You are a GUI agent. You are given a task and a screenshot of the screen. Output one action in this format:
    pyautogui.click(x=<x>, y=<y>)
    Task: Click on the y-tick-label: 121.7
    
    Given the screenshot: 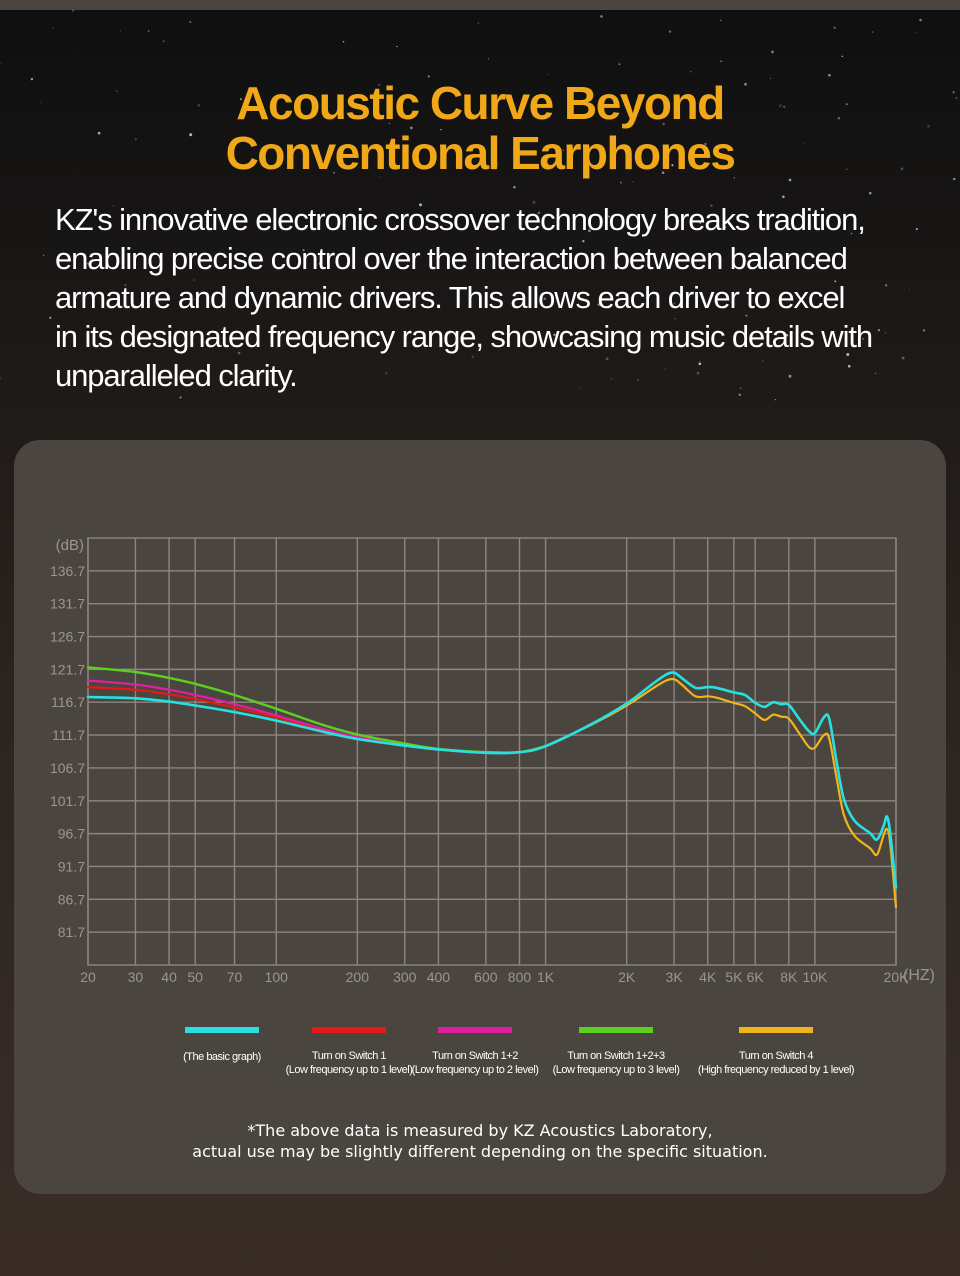 What is the action you would take?
    pyautogui.click(x=67, y=669)
    